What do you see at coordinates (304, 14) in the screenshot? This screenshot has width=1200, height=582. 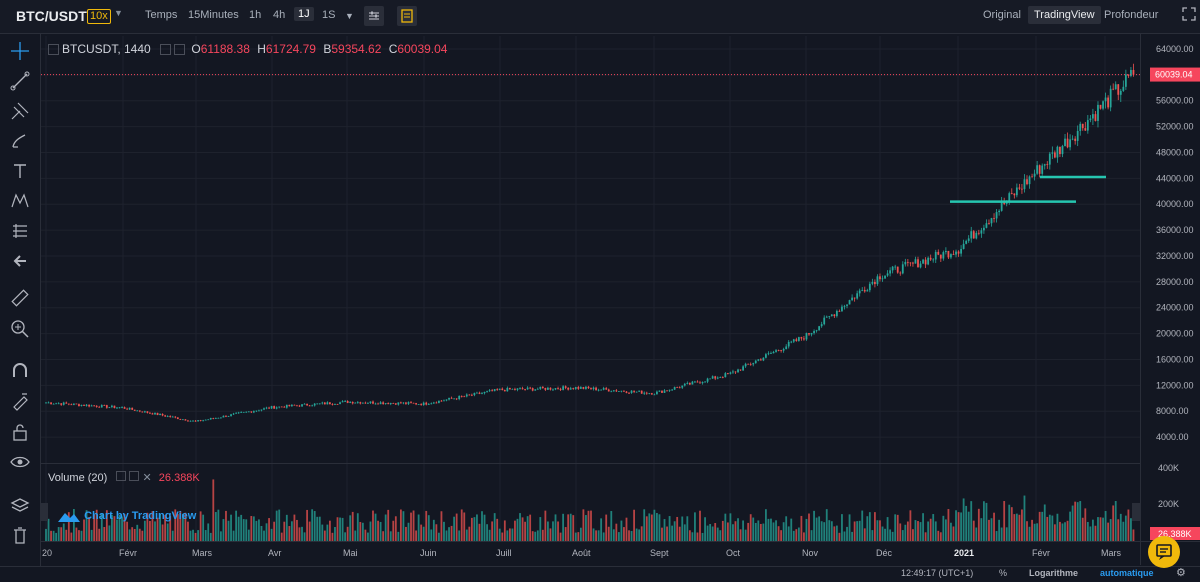 I see `interval-1j: 1J` at bounding box center [304, 14].